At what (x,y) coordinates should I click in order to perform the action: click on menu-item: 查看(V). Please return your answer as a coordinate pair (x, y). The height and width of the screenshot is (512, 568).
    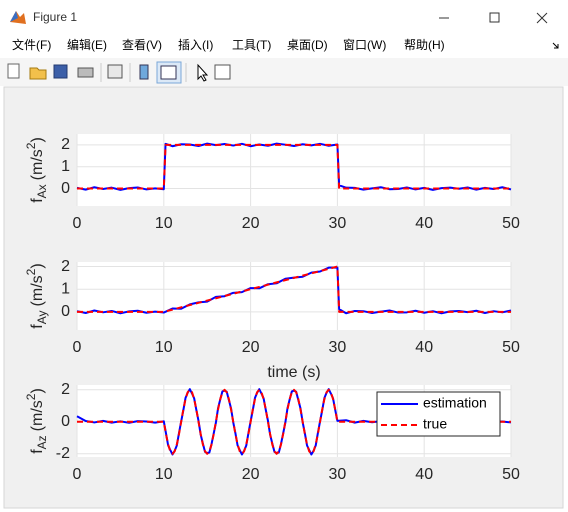
    Looking at the image, I should click on (142, 45).